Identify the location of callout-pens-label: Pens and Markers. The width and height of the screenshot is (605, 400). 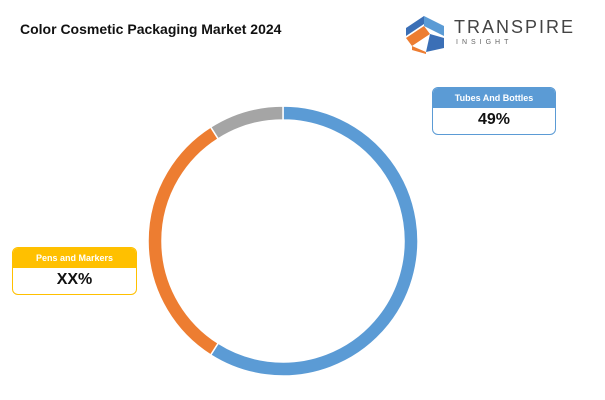
(74, 258).